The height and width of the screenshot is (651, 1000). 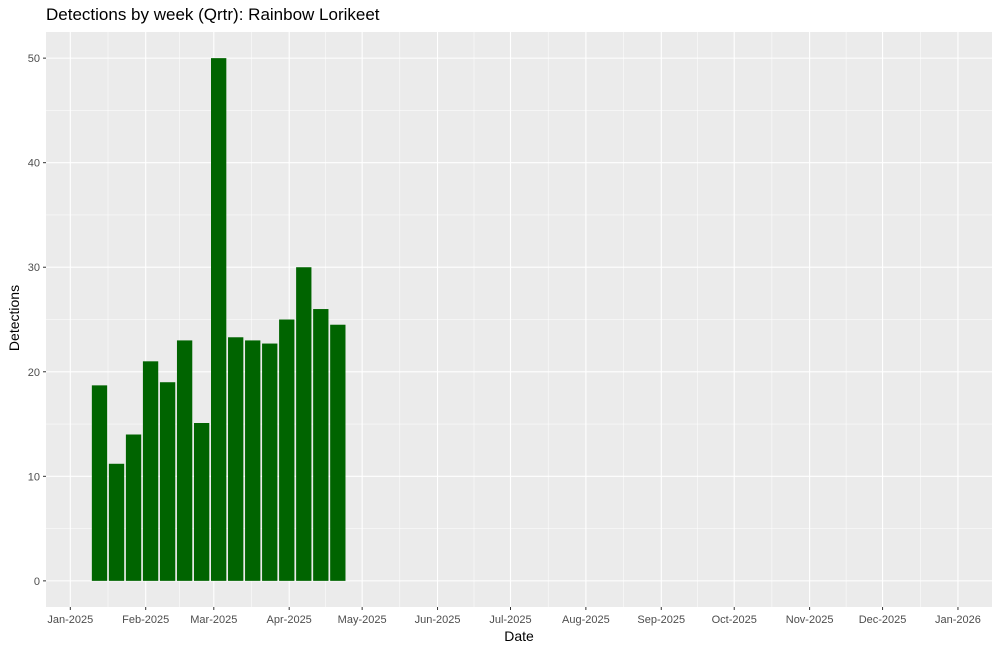 What do you see at coordinates (958, 620) in the screenshot?
I see `x-tick-label: Jan-2026` at bounding box center [958, 620].